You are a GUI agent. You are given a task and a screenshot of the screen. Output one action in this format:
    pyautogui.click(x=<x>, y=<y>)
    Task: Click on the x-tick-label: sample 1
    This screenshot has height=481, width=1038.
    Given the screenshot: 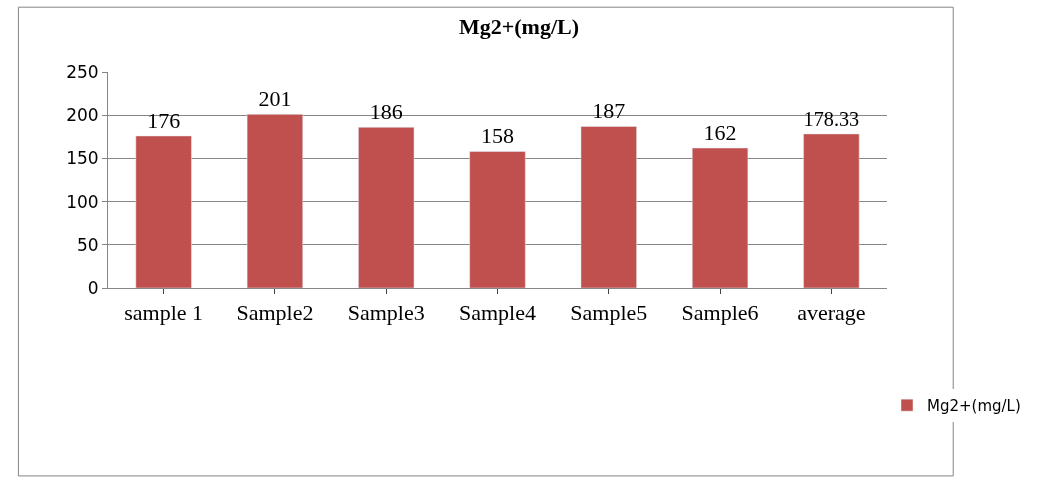 What is the action you would take?
    pyautogui.click(x=164, y=313)
    